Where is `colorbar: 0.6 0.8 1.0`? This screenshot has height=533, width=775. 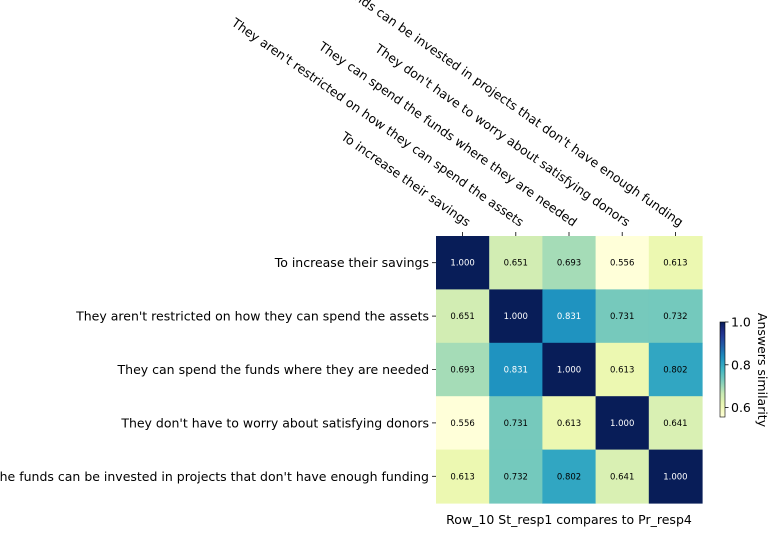
colorbar: 0.6 0.8 1.0 is located at coordinates (735, 366).